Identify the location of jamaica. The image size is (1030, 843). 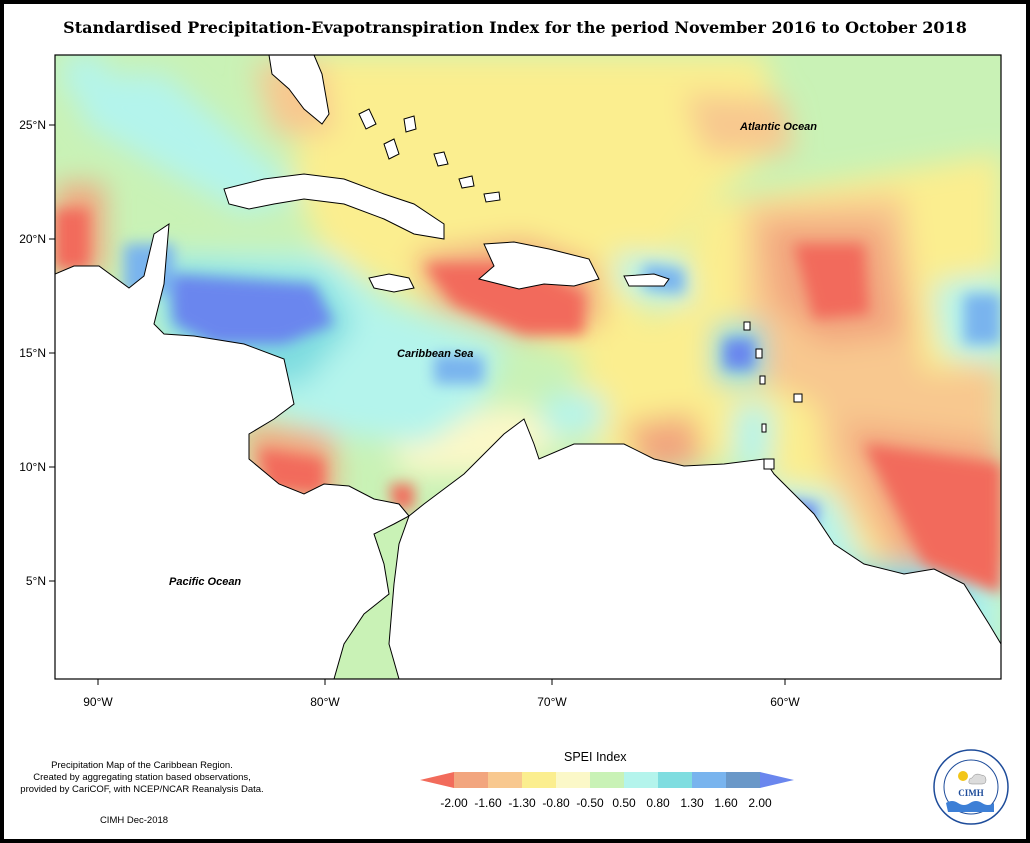
(391, 283).